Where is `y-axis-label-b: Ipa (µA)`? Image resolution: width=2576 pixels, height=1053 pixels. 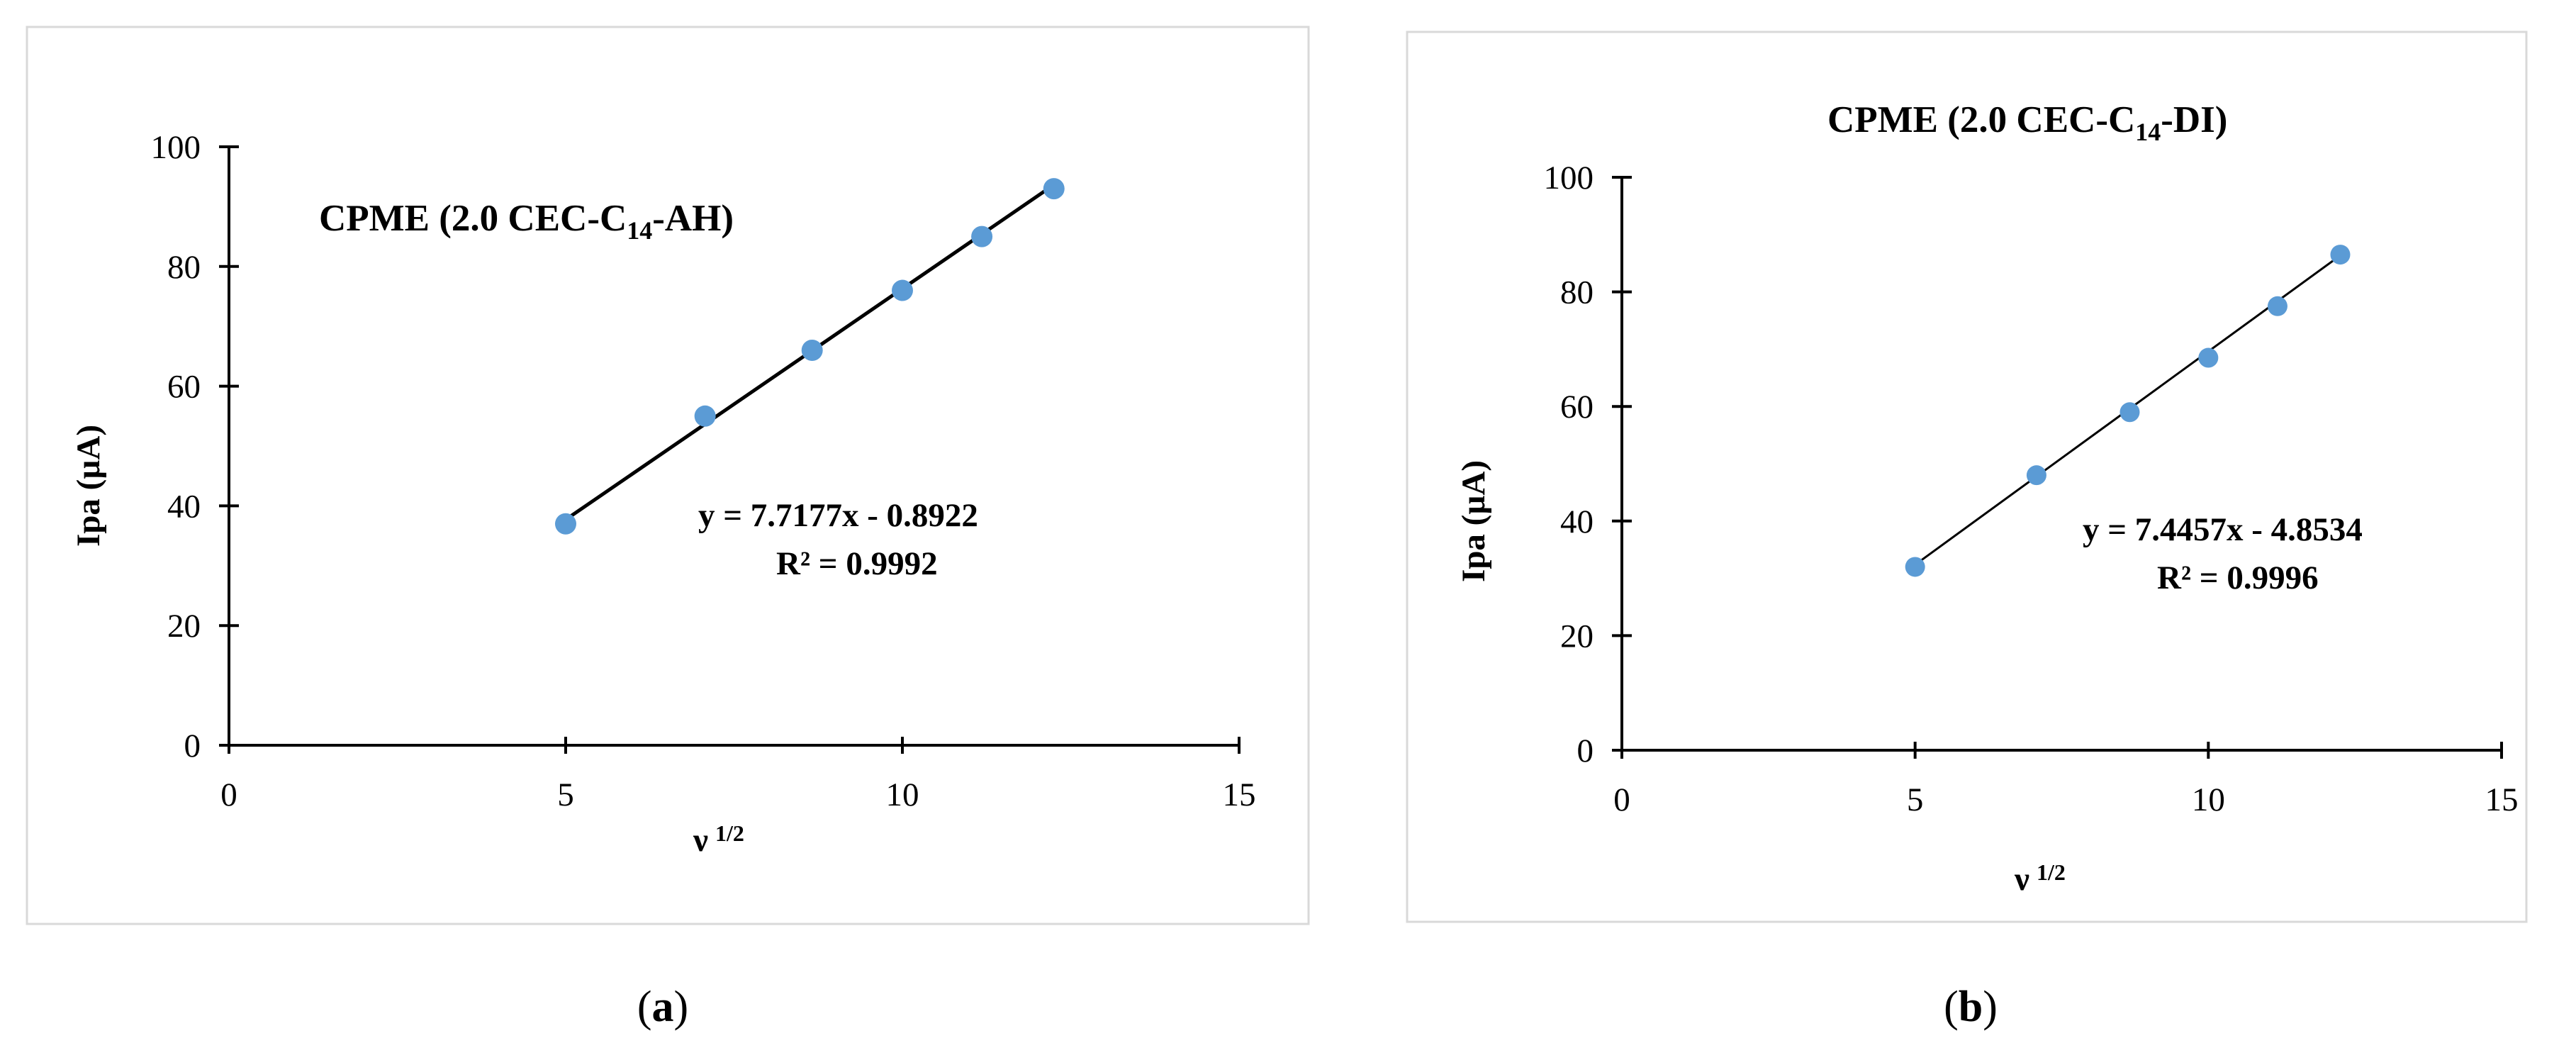
y-axis-label-b: Ipa (µA) is located at coordinates (1473, 521).